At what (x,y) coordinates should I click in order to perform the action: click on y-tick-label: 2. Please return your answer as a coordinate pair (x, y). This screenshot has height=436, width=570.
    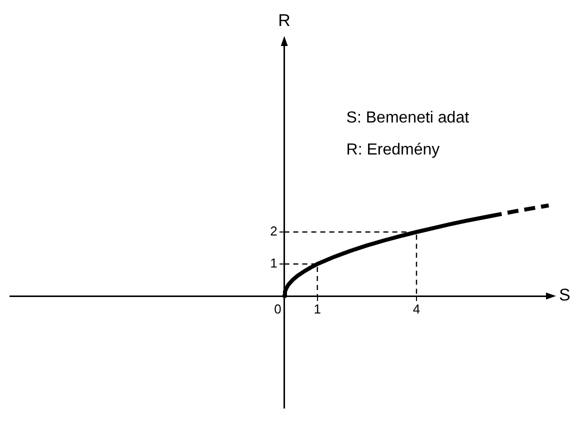
    Looking at the image, I should click on (274, 231).